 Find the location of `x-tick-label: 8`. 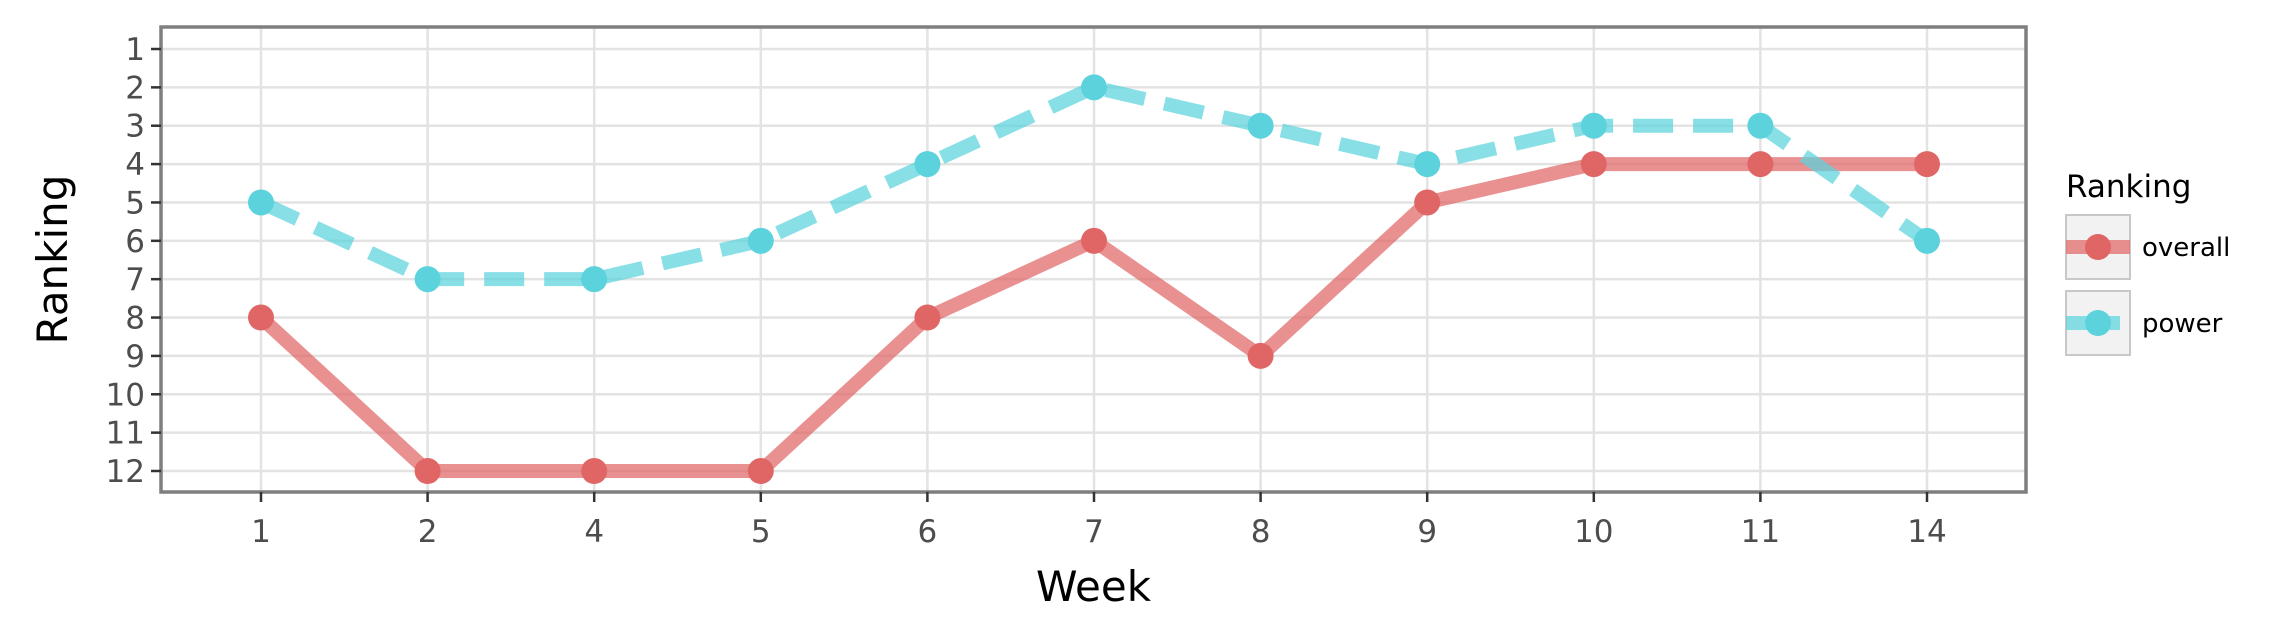

x-tick-label: 8 is located at coordinates (1261, 532).